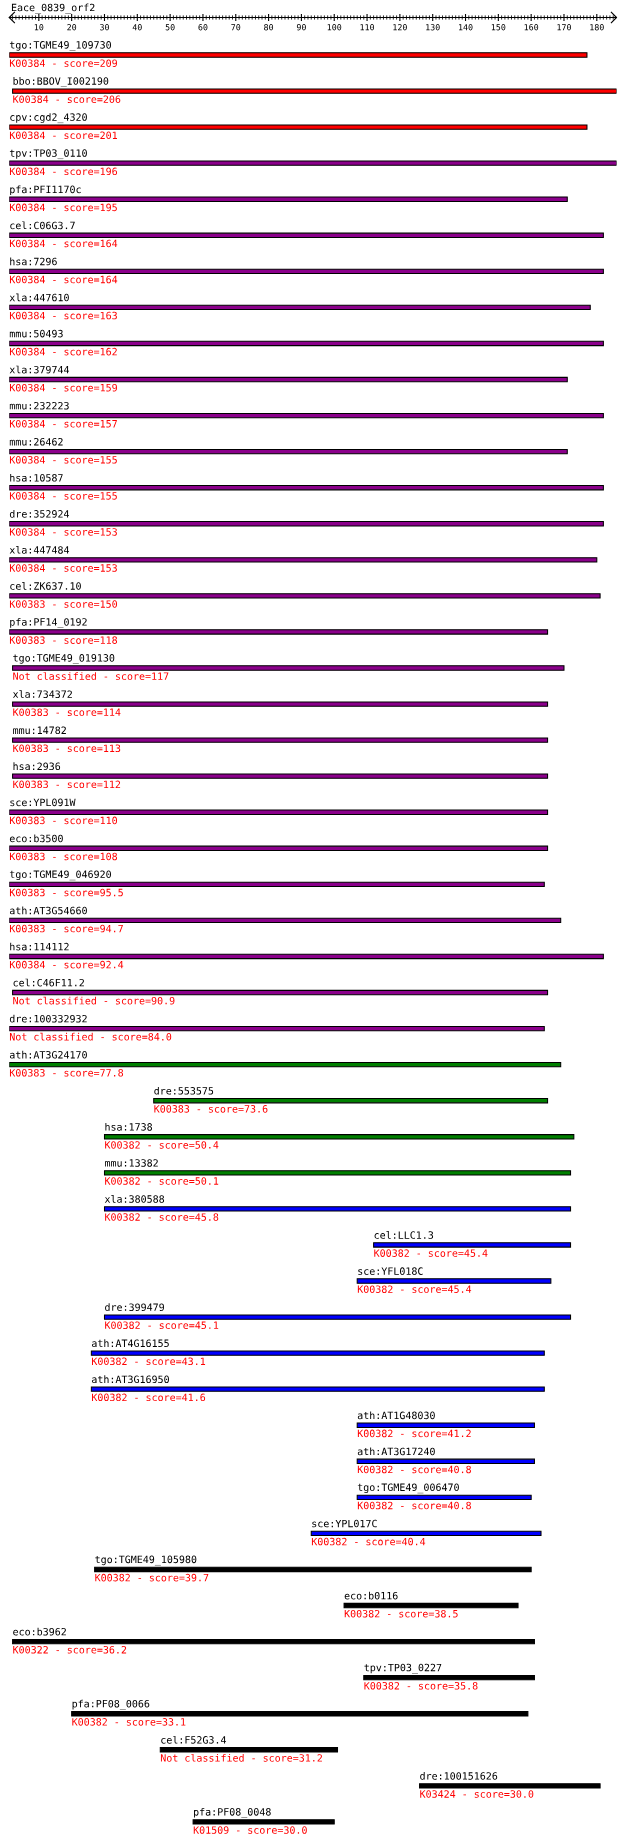 This screenshot has width=620, height=1841. Describe the element at coordinates (131, 1163) in the screenshot. I see `y-tick-label: mmu:13382` at that location.